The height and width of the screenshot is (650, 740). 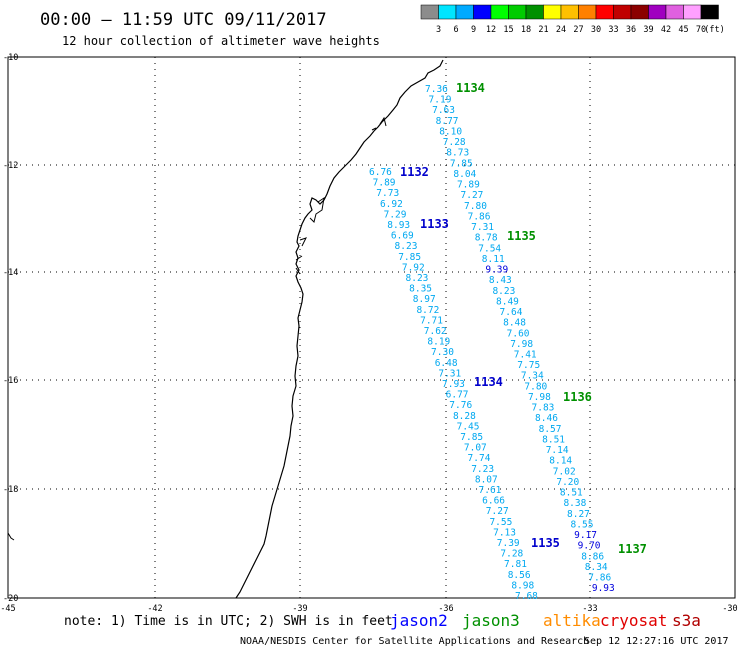 What do you see at coordinates (445, 609) in the screenshot?
I see `longitude-label: -36` at bounding box center [445, 609].